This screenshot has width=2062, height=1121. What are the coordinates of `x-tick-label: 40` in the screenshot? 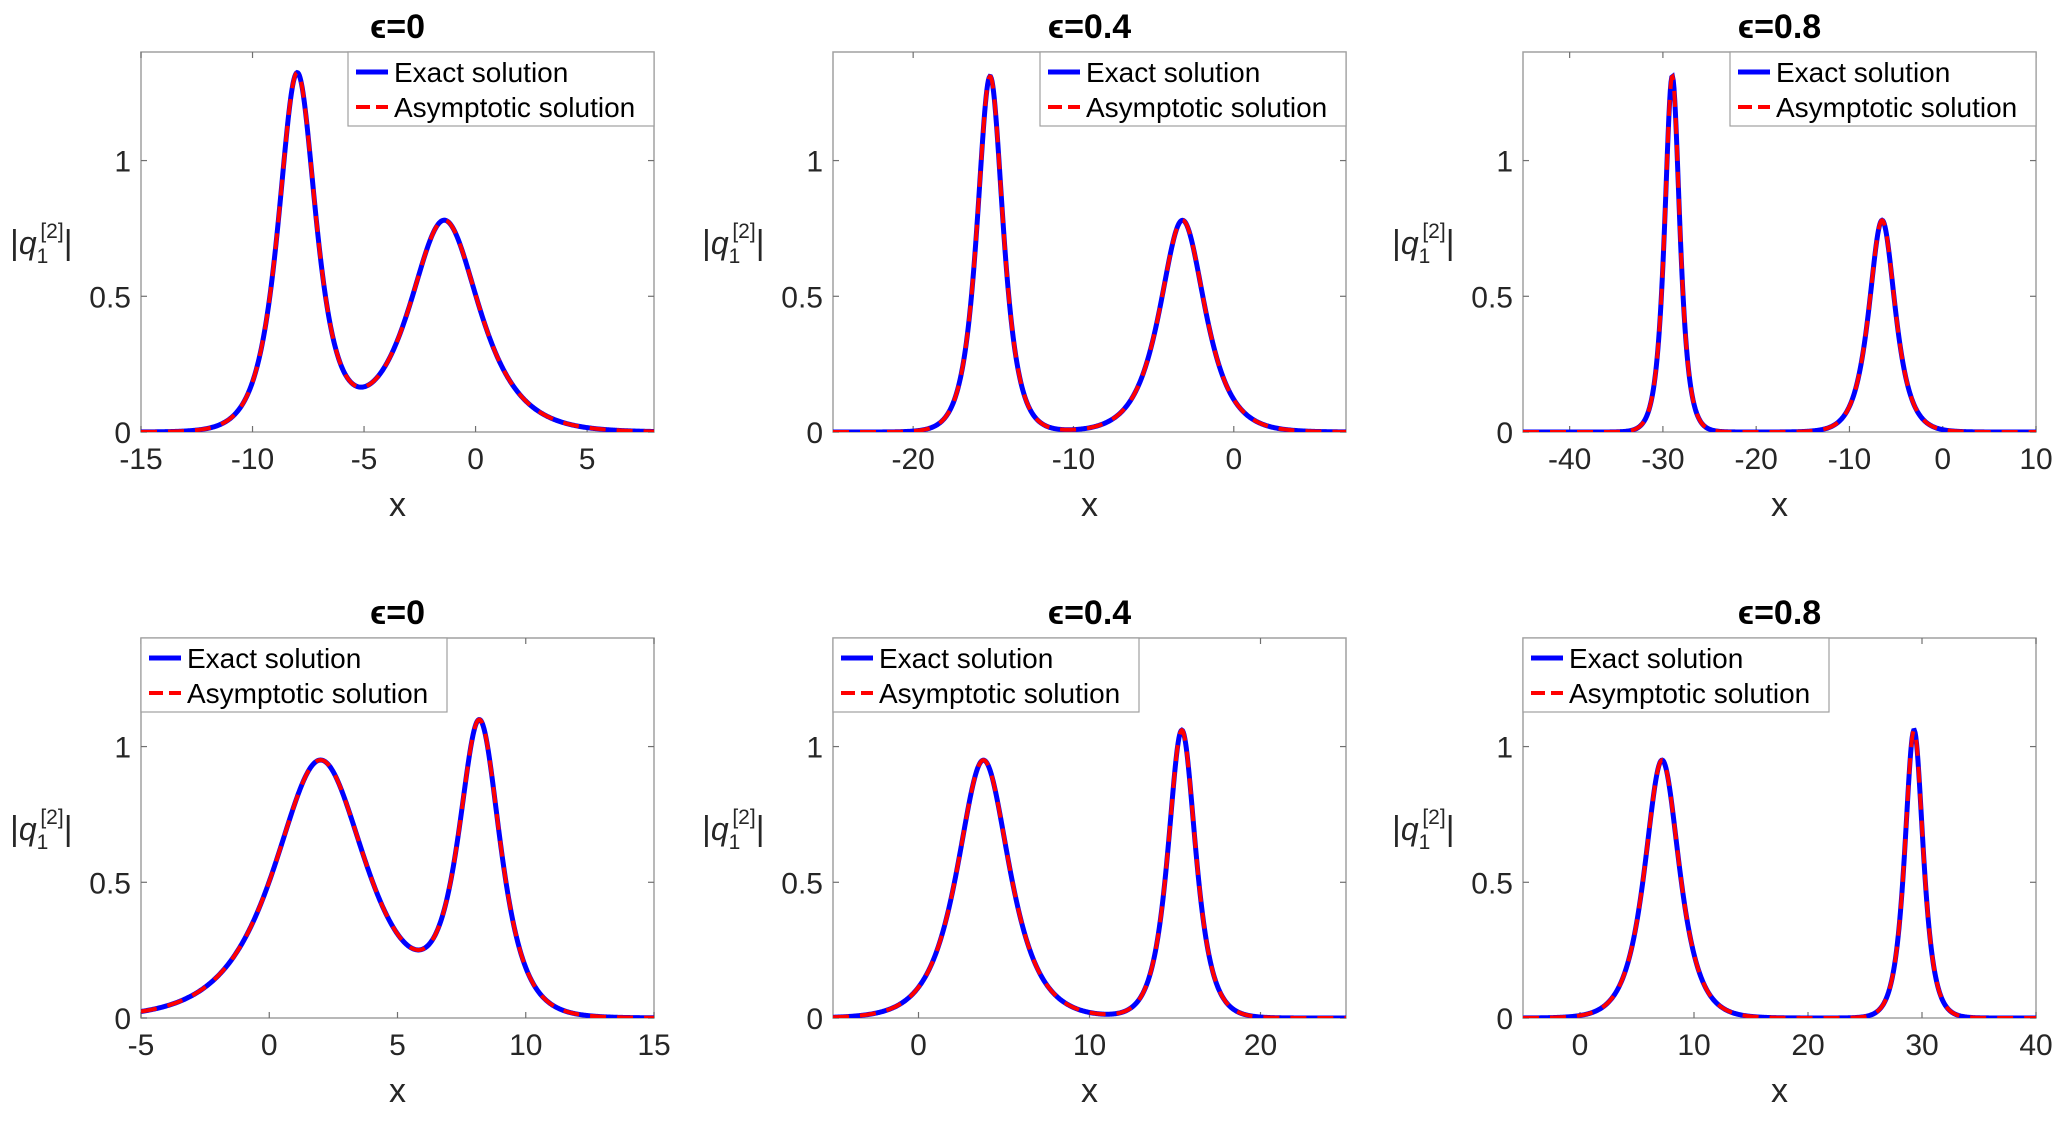 It's located at (2035, 1045).